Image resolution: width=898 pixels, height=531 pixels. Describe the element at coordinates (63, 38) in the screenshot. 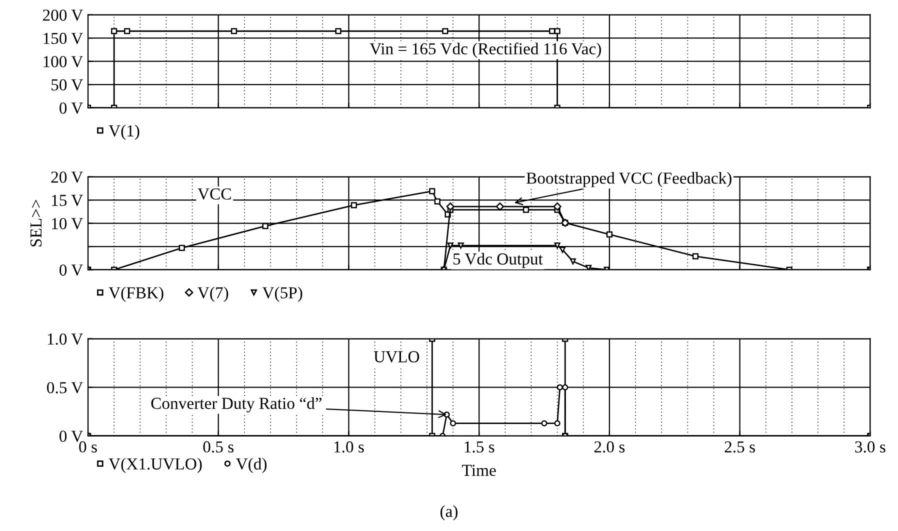

I see `y-tick-label: 150 V` at that location.